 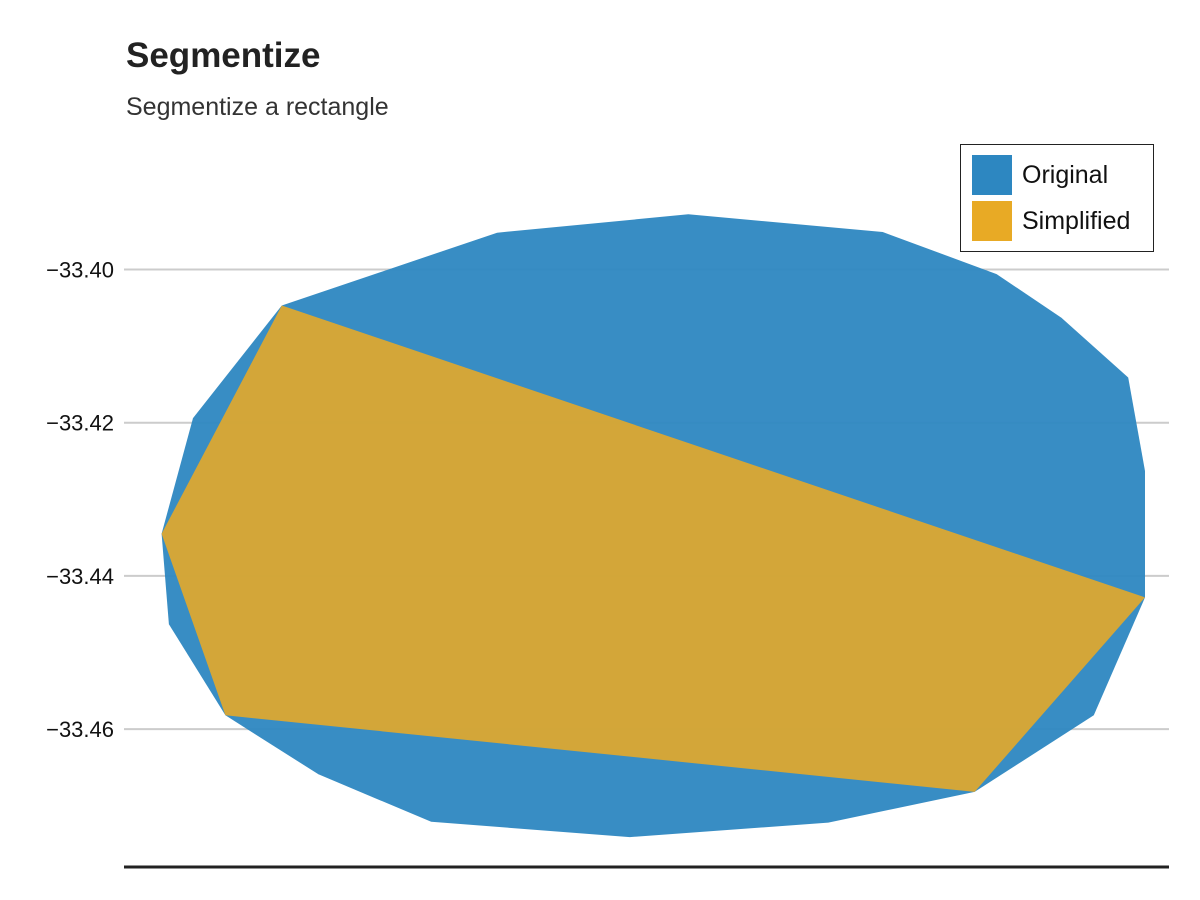 I want to click on chart-subtitle: Segmentize a rectangle, so click(x=257, y=107).